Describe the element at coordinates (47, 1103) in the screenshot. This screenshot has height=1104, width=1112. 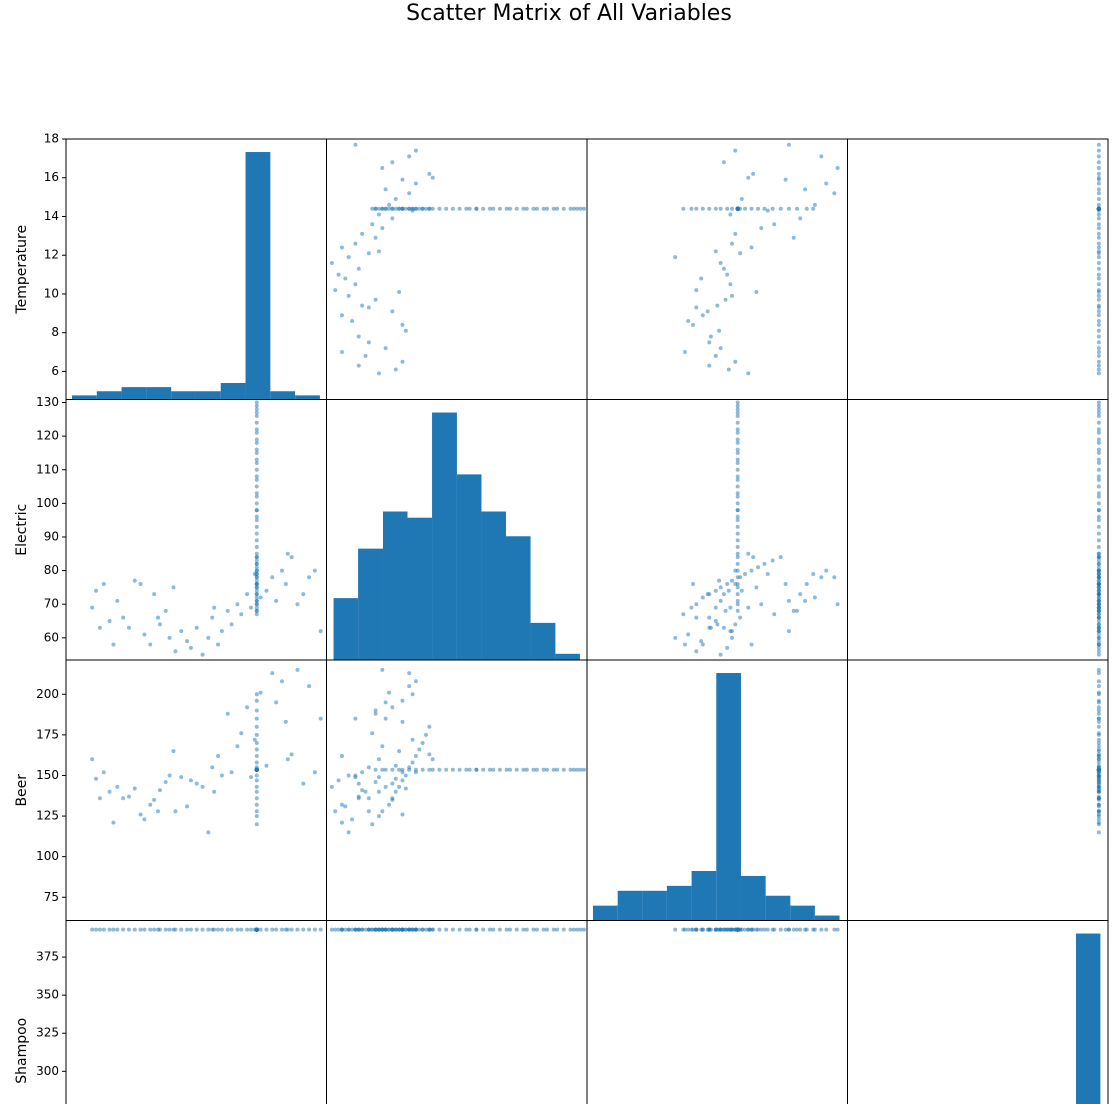
I see `y-tick-label: 275` at that location.